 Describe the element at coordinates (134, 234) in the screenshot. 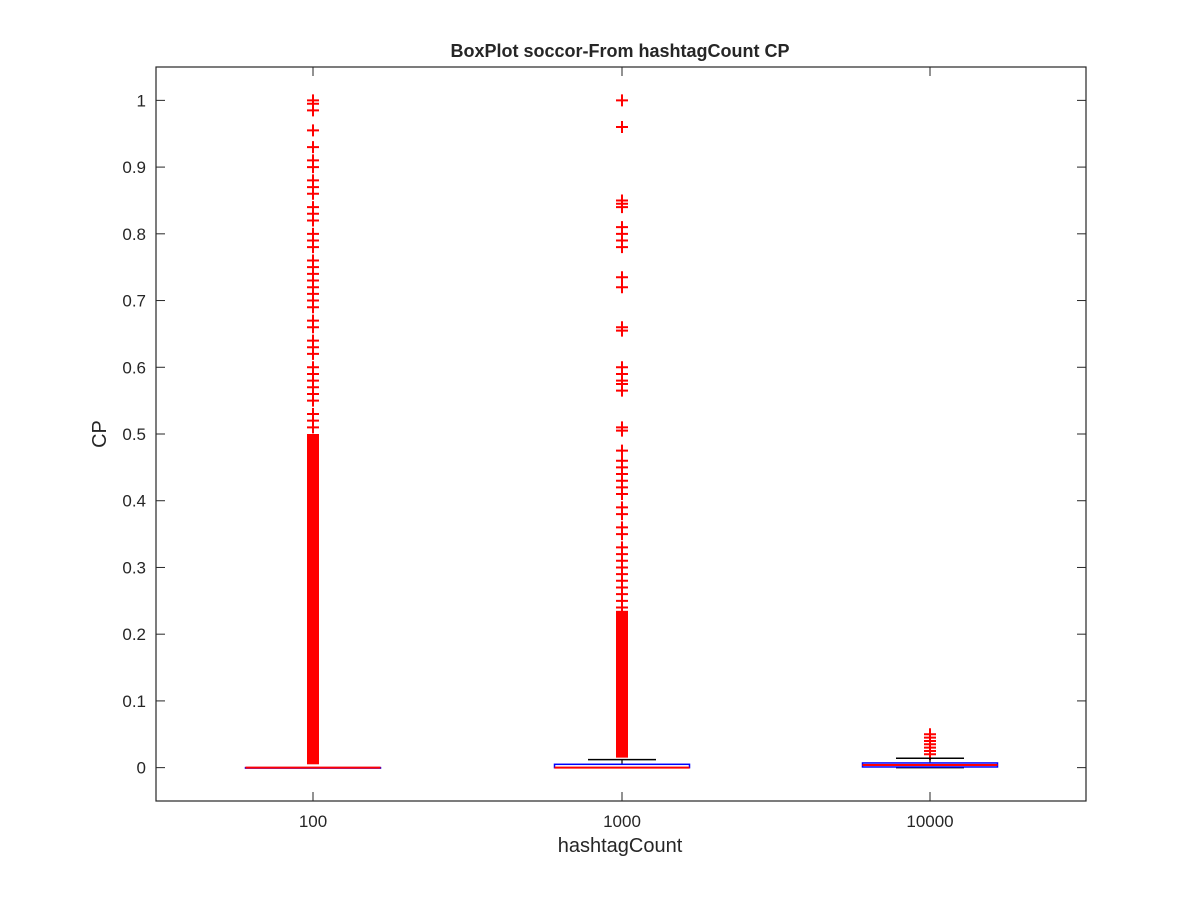

I see `y-tick-label: 0.8` at that location.